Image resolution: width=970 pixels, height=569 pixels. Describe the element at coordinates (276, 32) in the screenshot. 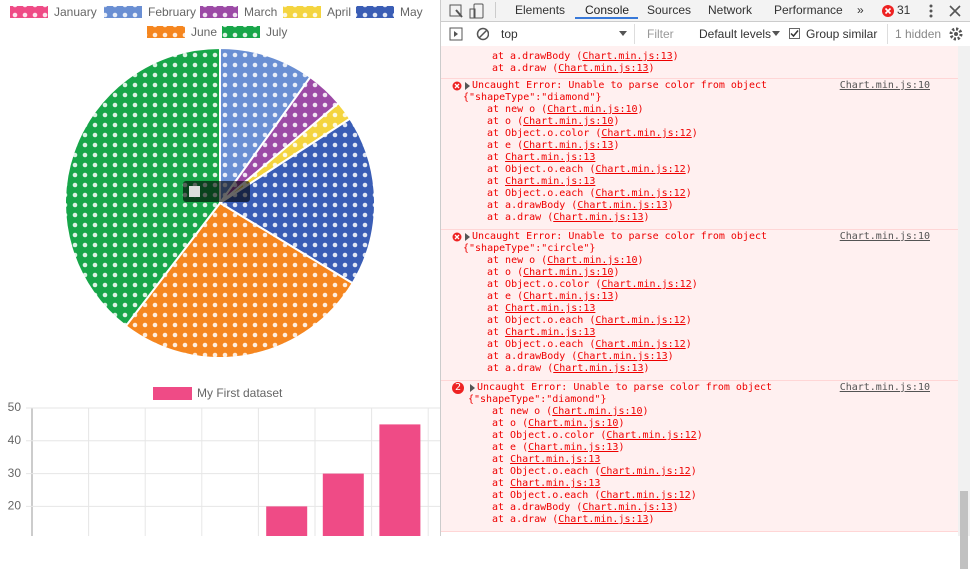

I see `legend-label: July` at that location.